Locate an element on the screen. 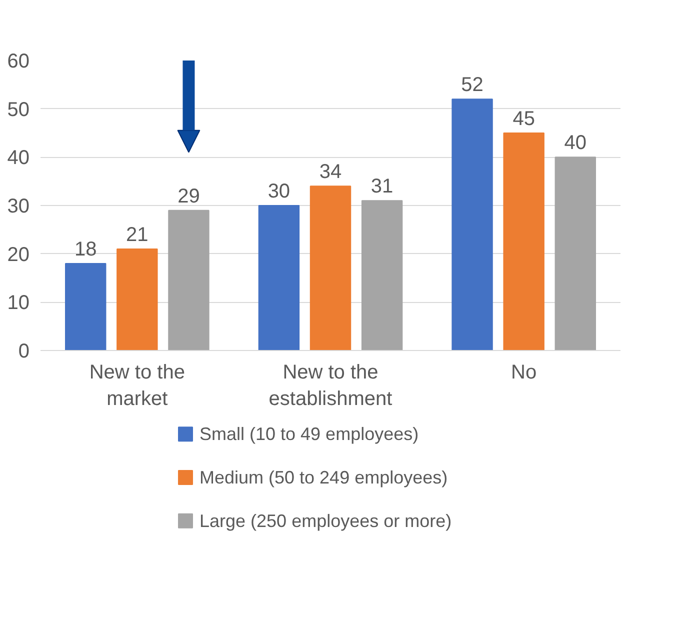  data-label: 31 is located at coordinates (382, 187).